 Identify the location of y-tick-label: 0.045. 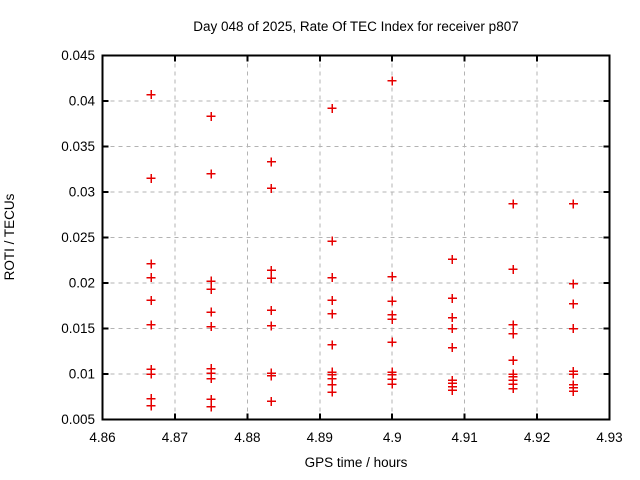
(78, 55).